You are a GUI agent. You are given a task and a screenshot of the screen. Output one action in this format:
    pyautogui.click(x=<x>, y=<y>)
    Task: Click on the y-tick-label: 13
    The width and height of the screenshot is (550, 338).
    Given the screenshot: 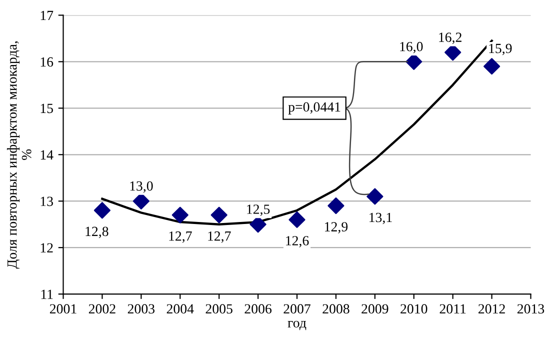 What is the action you would take?
    pyautogui.click(x=46, y=201)
    